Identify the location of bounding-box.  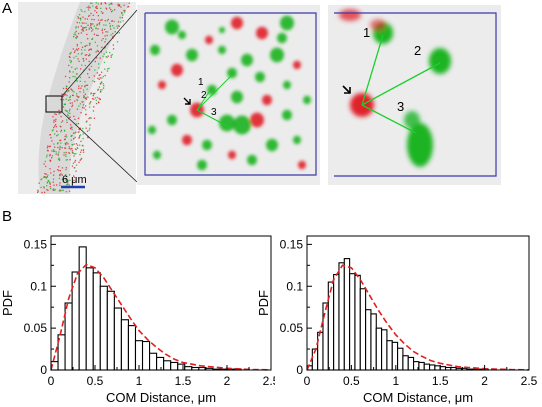
(230, 94).